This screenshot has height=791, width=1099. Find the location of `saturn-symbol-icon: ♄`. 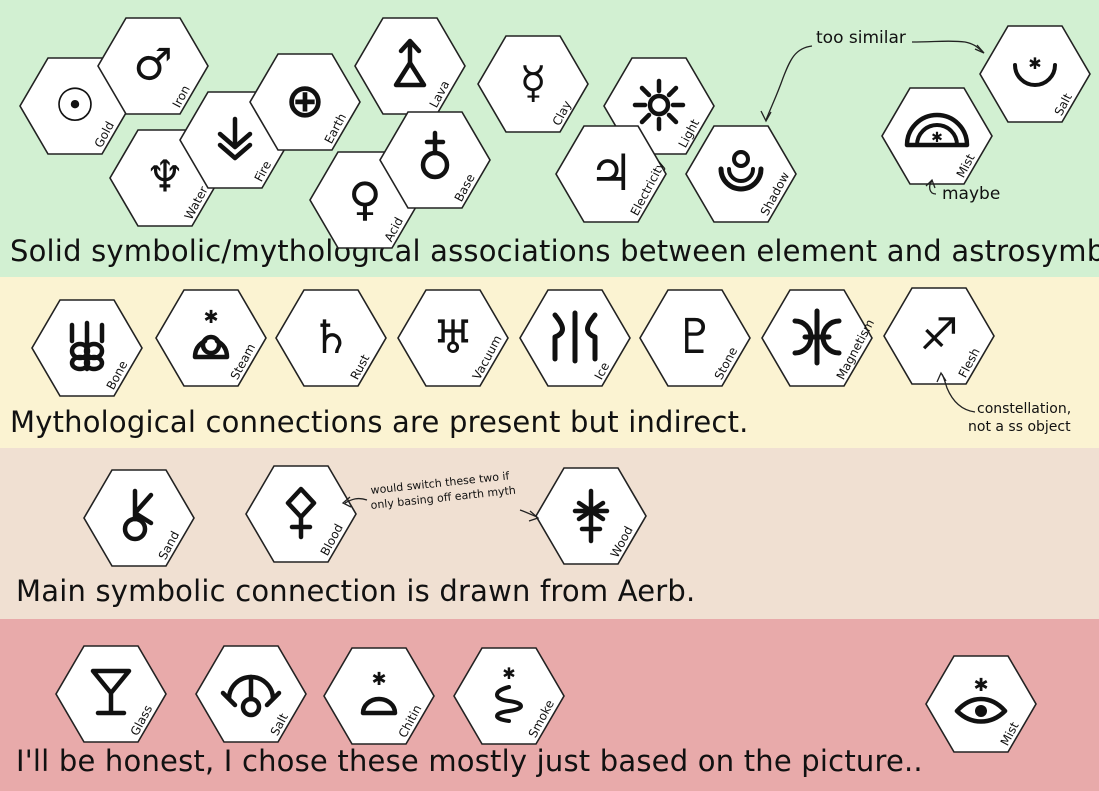

saturn-symbol-icon: ♄ is located at coordinates (330, 337).